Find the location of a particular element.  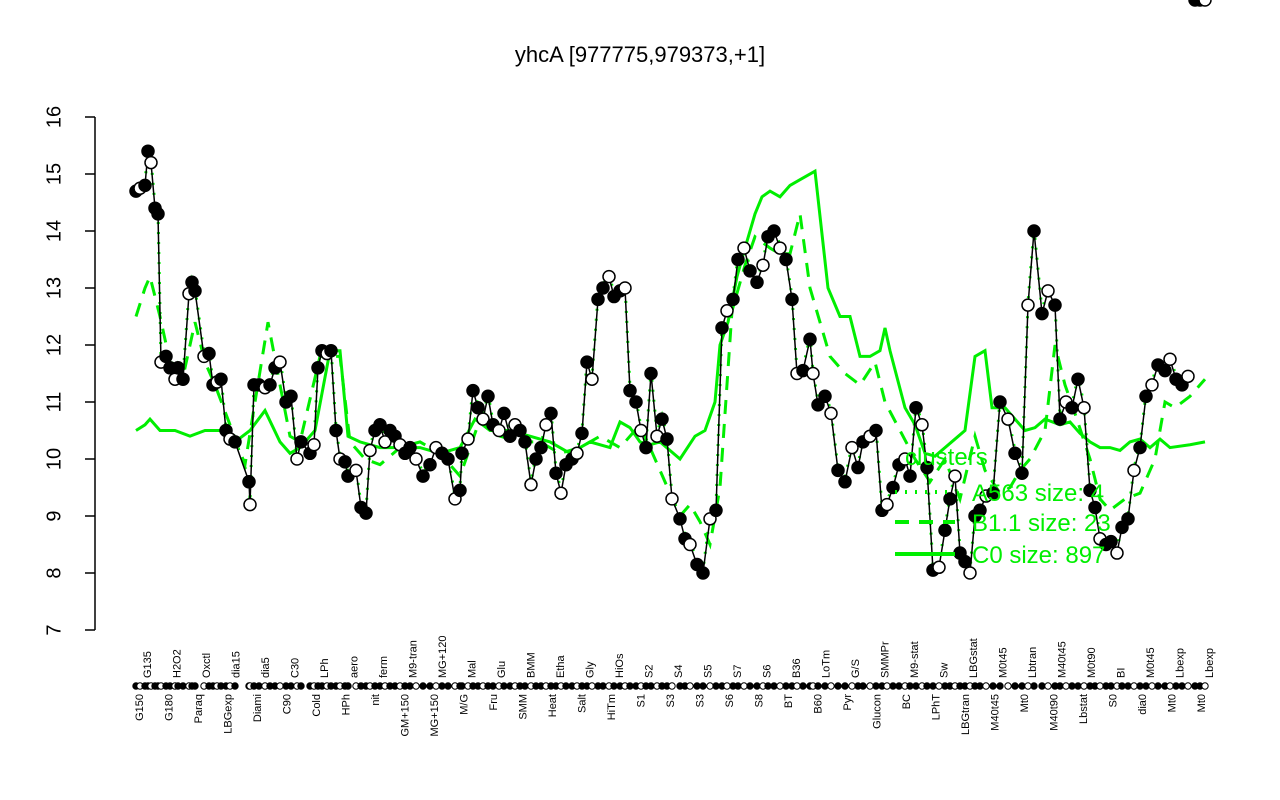

x-label-bottom: M/G is located at coordinates (465, 704).